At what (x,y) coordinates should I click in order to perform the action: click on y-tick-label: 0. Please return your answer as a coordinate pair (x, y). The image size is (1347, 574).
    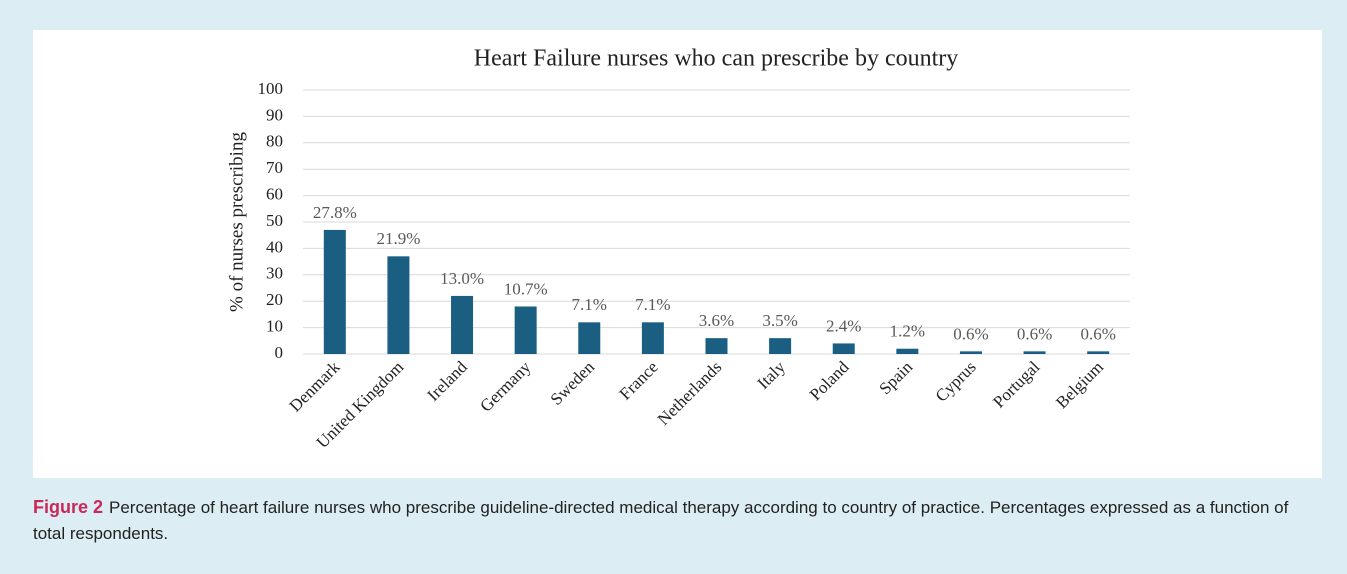
    Looking at the image, I should click on (279, 352).